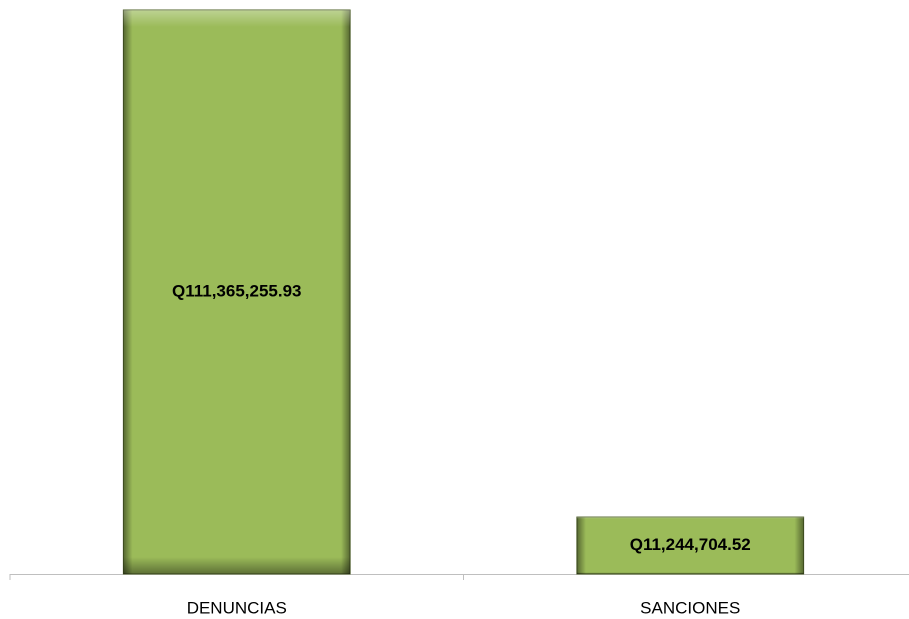  I want to click on x-tick-label: DENUNCIAS, so click(237, 607).